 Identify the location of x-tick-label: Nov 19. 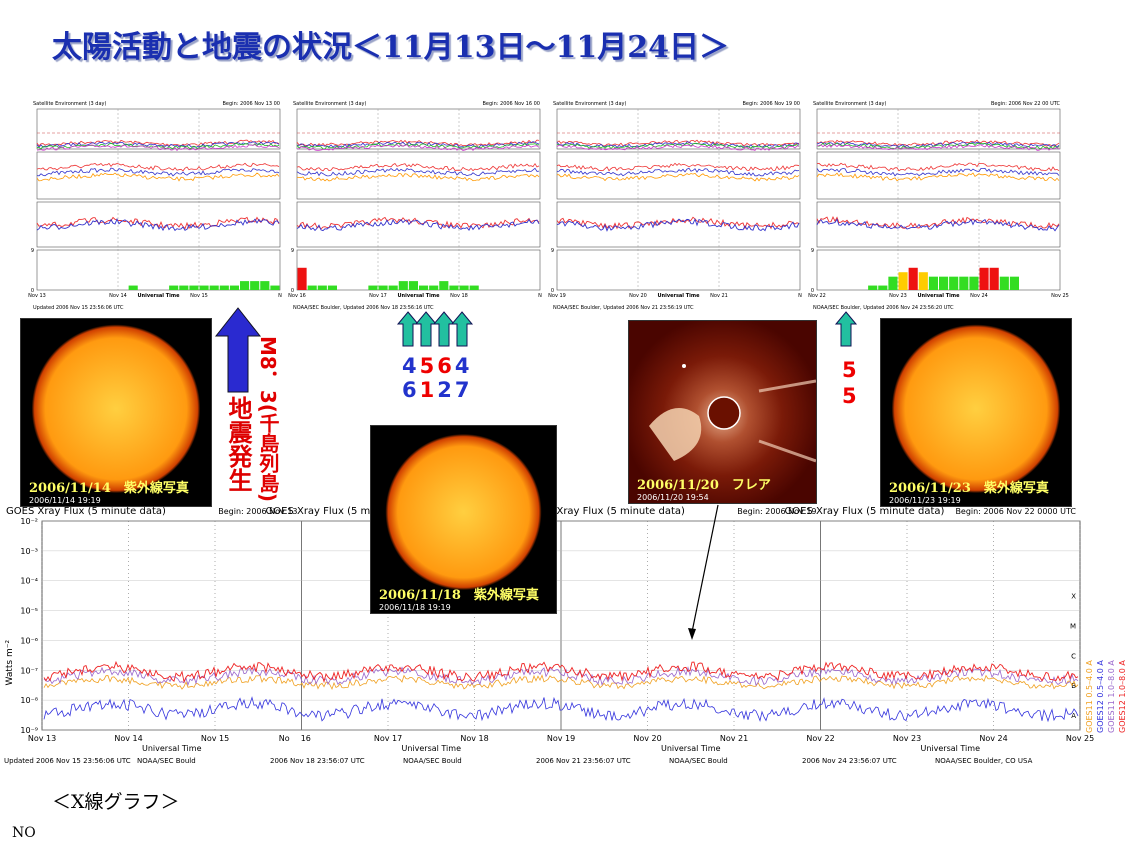
(557, 296).